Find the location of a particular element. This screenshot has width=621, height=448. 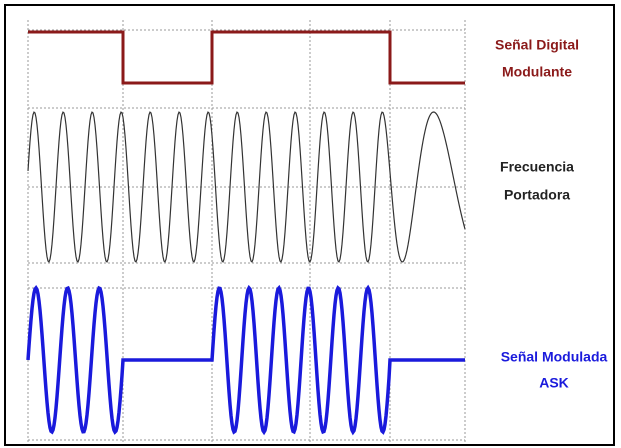

label: Frecuencia is located at coordinates (537, 167).